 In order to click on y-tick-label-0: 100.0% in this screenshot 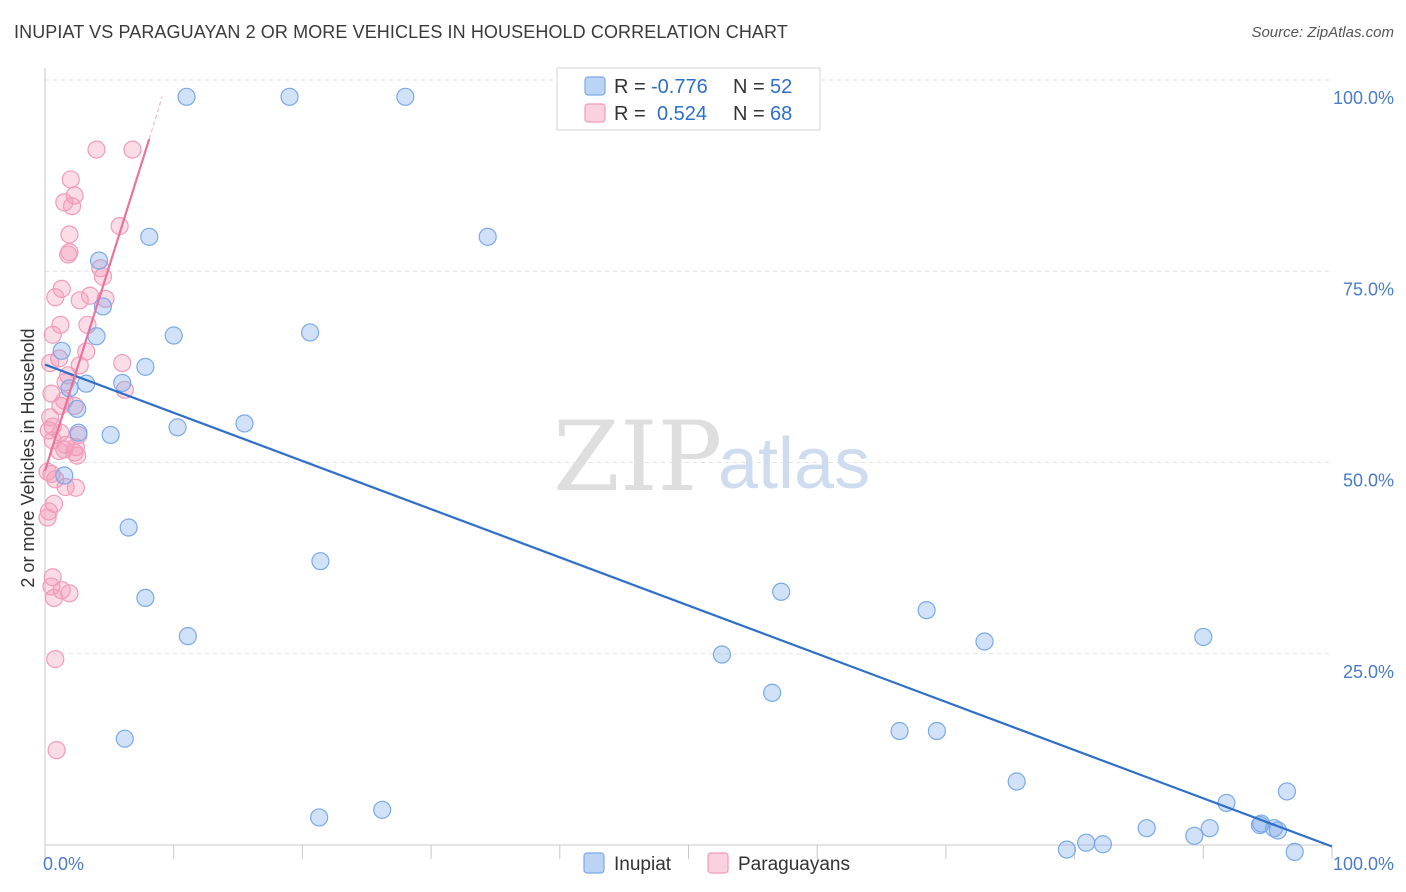, I will do `click(1363, 98)`.